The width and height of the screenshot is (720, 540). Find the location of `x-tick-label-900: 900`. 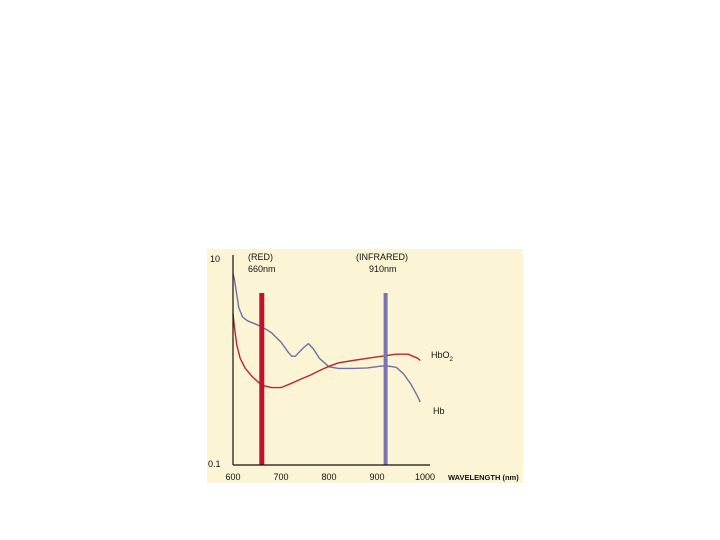

x-tick-label-900: 900 is located at coordinates (376, 477).